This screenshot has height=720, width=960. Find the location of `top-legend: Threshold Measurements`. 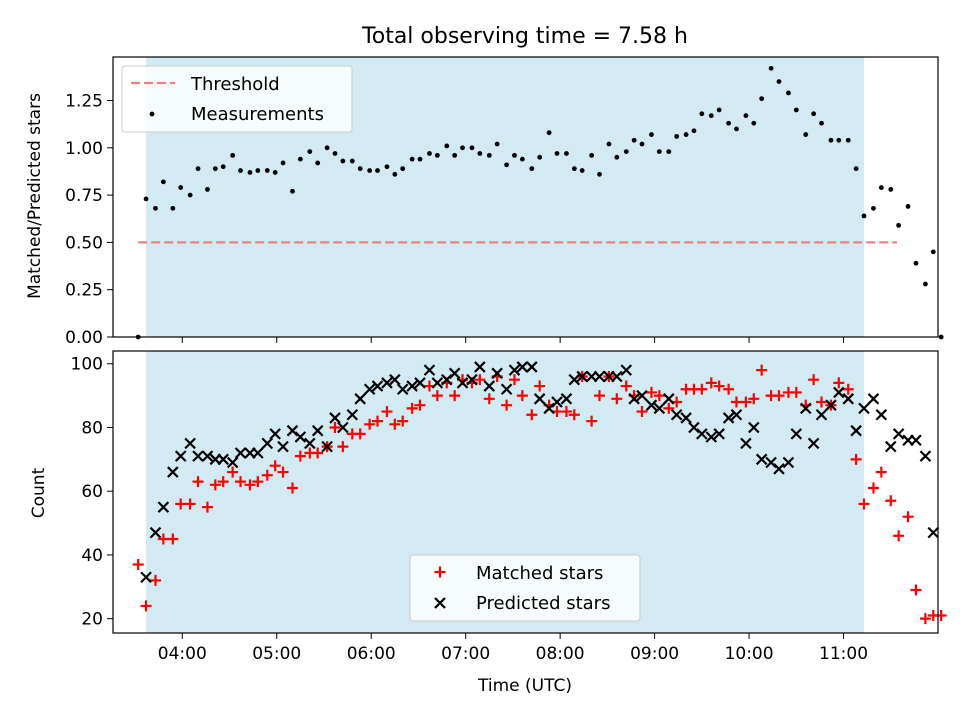

top-legend: Threshold Measurements is located at coordinates (237, 99).